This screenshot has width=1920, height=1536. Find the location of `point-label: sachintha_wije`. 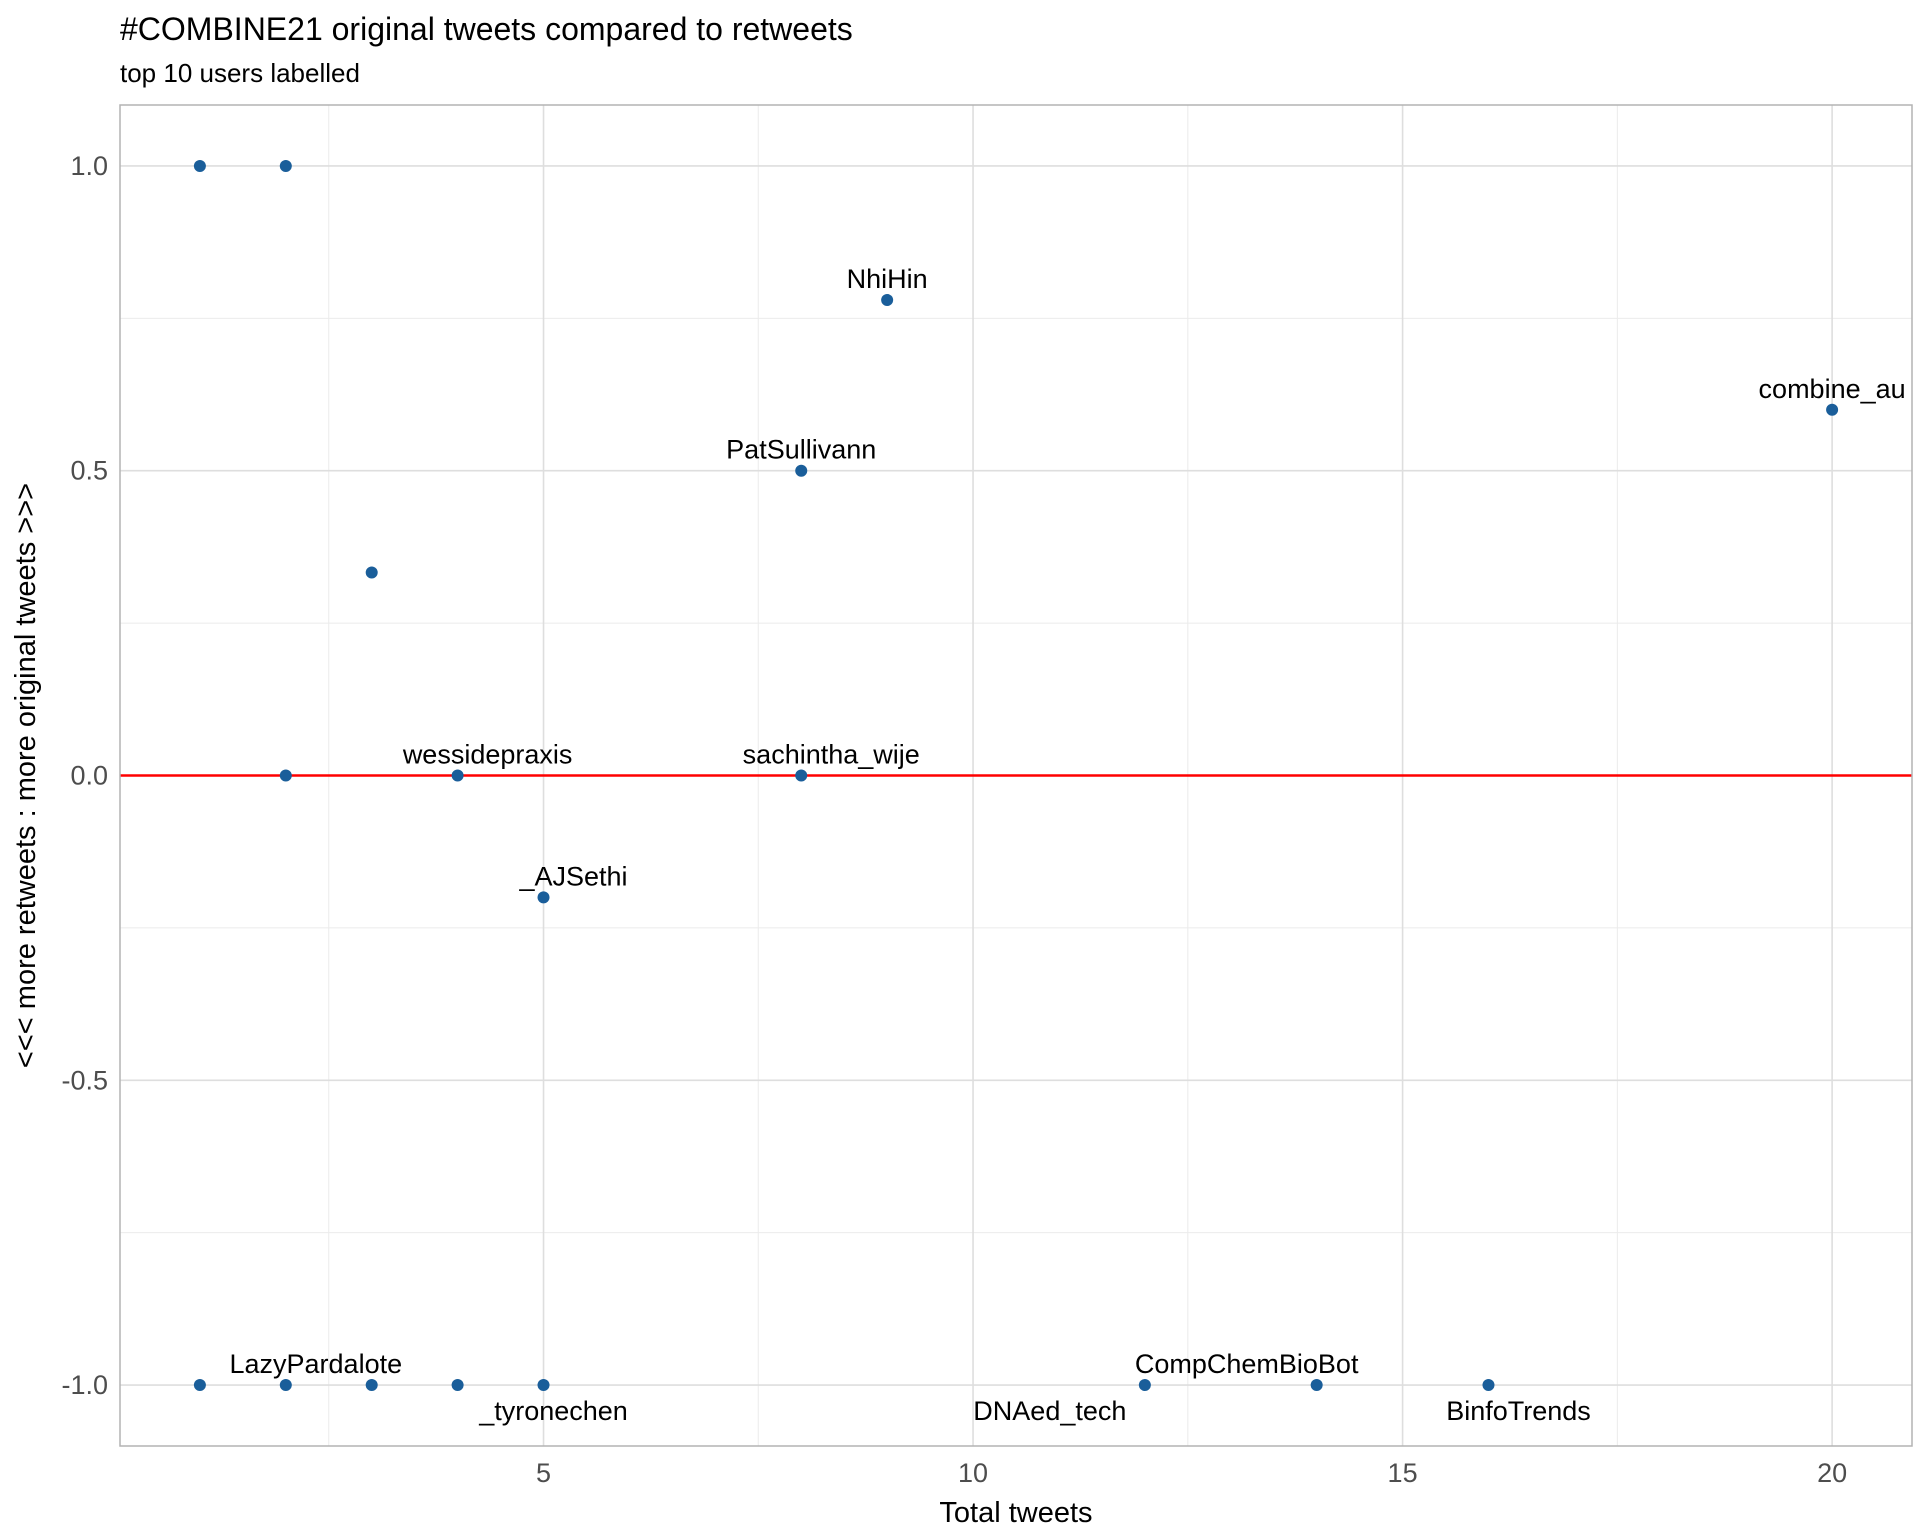

point-label: sachintha_wije is located at coordinates (831, 755).